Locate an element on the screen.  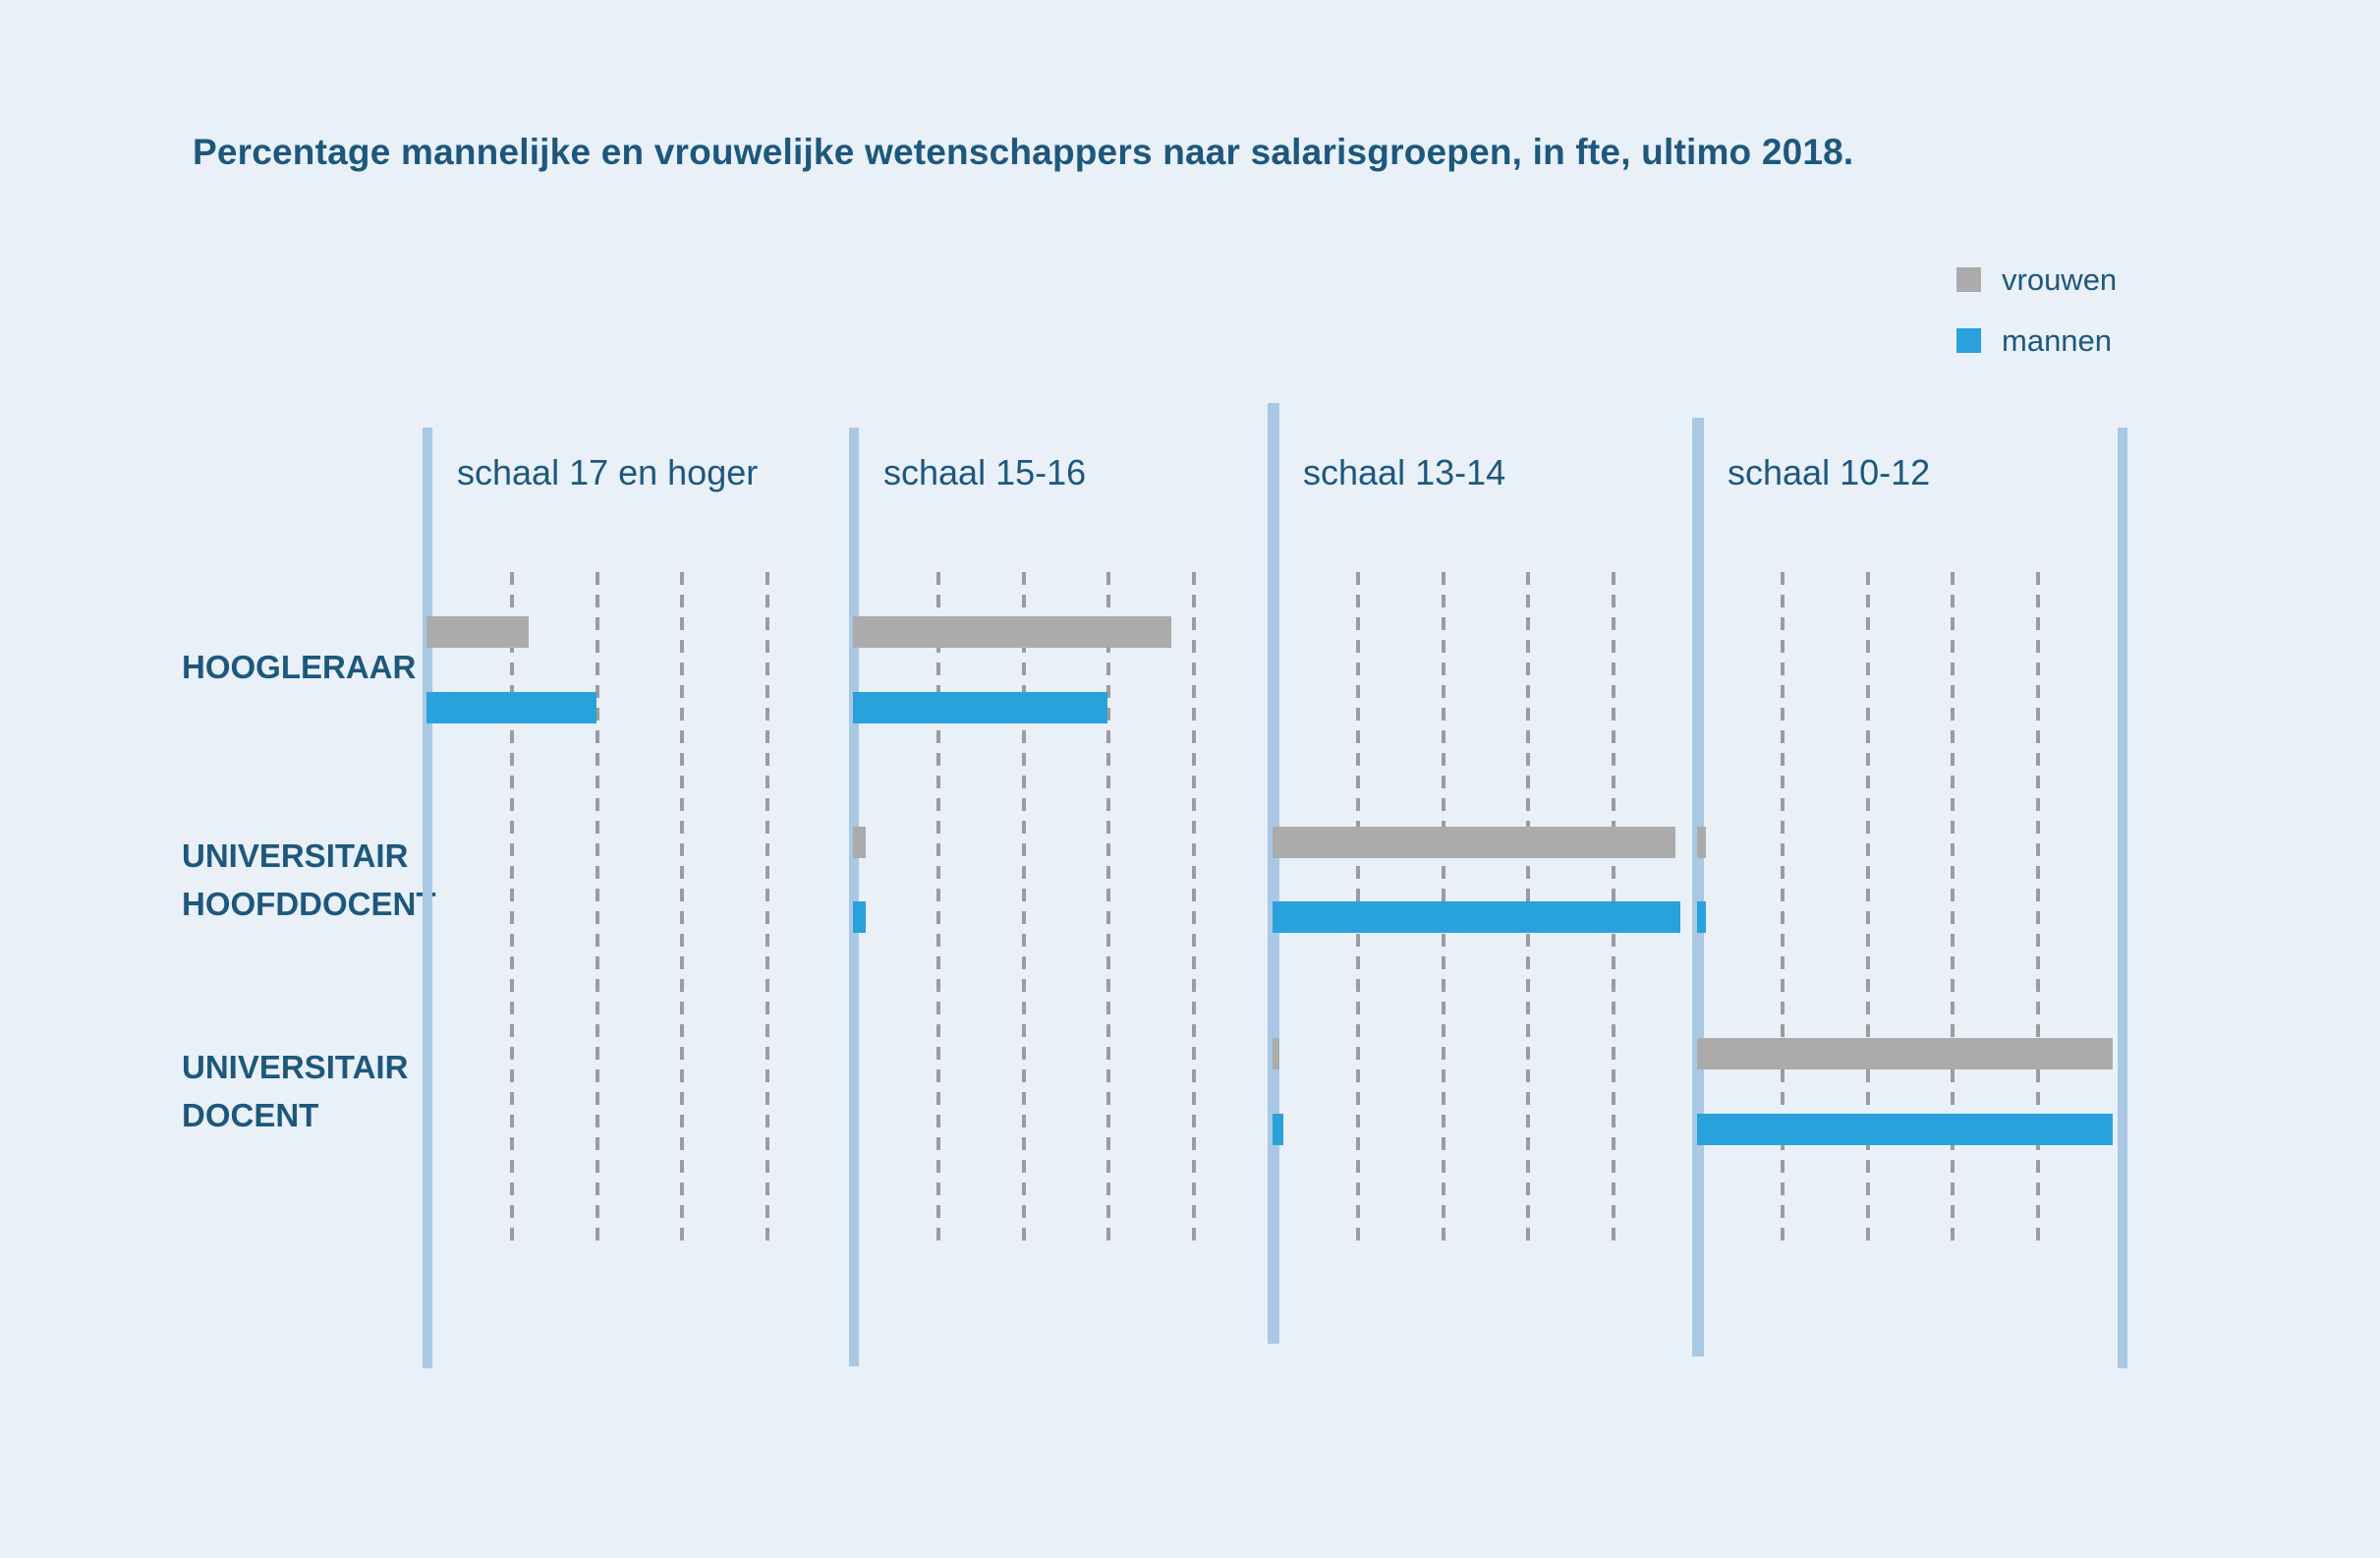
row-label-universitair-docent: UNIVERSITAIR DOCENT is located at coordinates (295, 1091).